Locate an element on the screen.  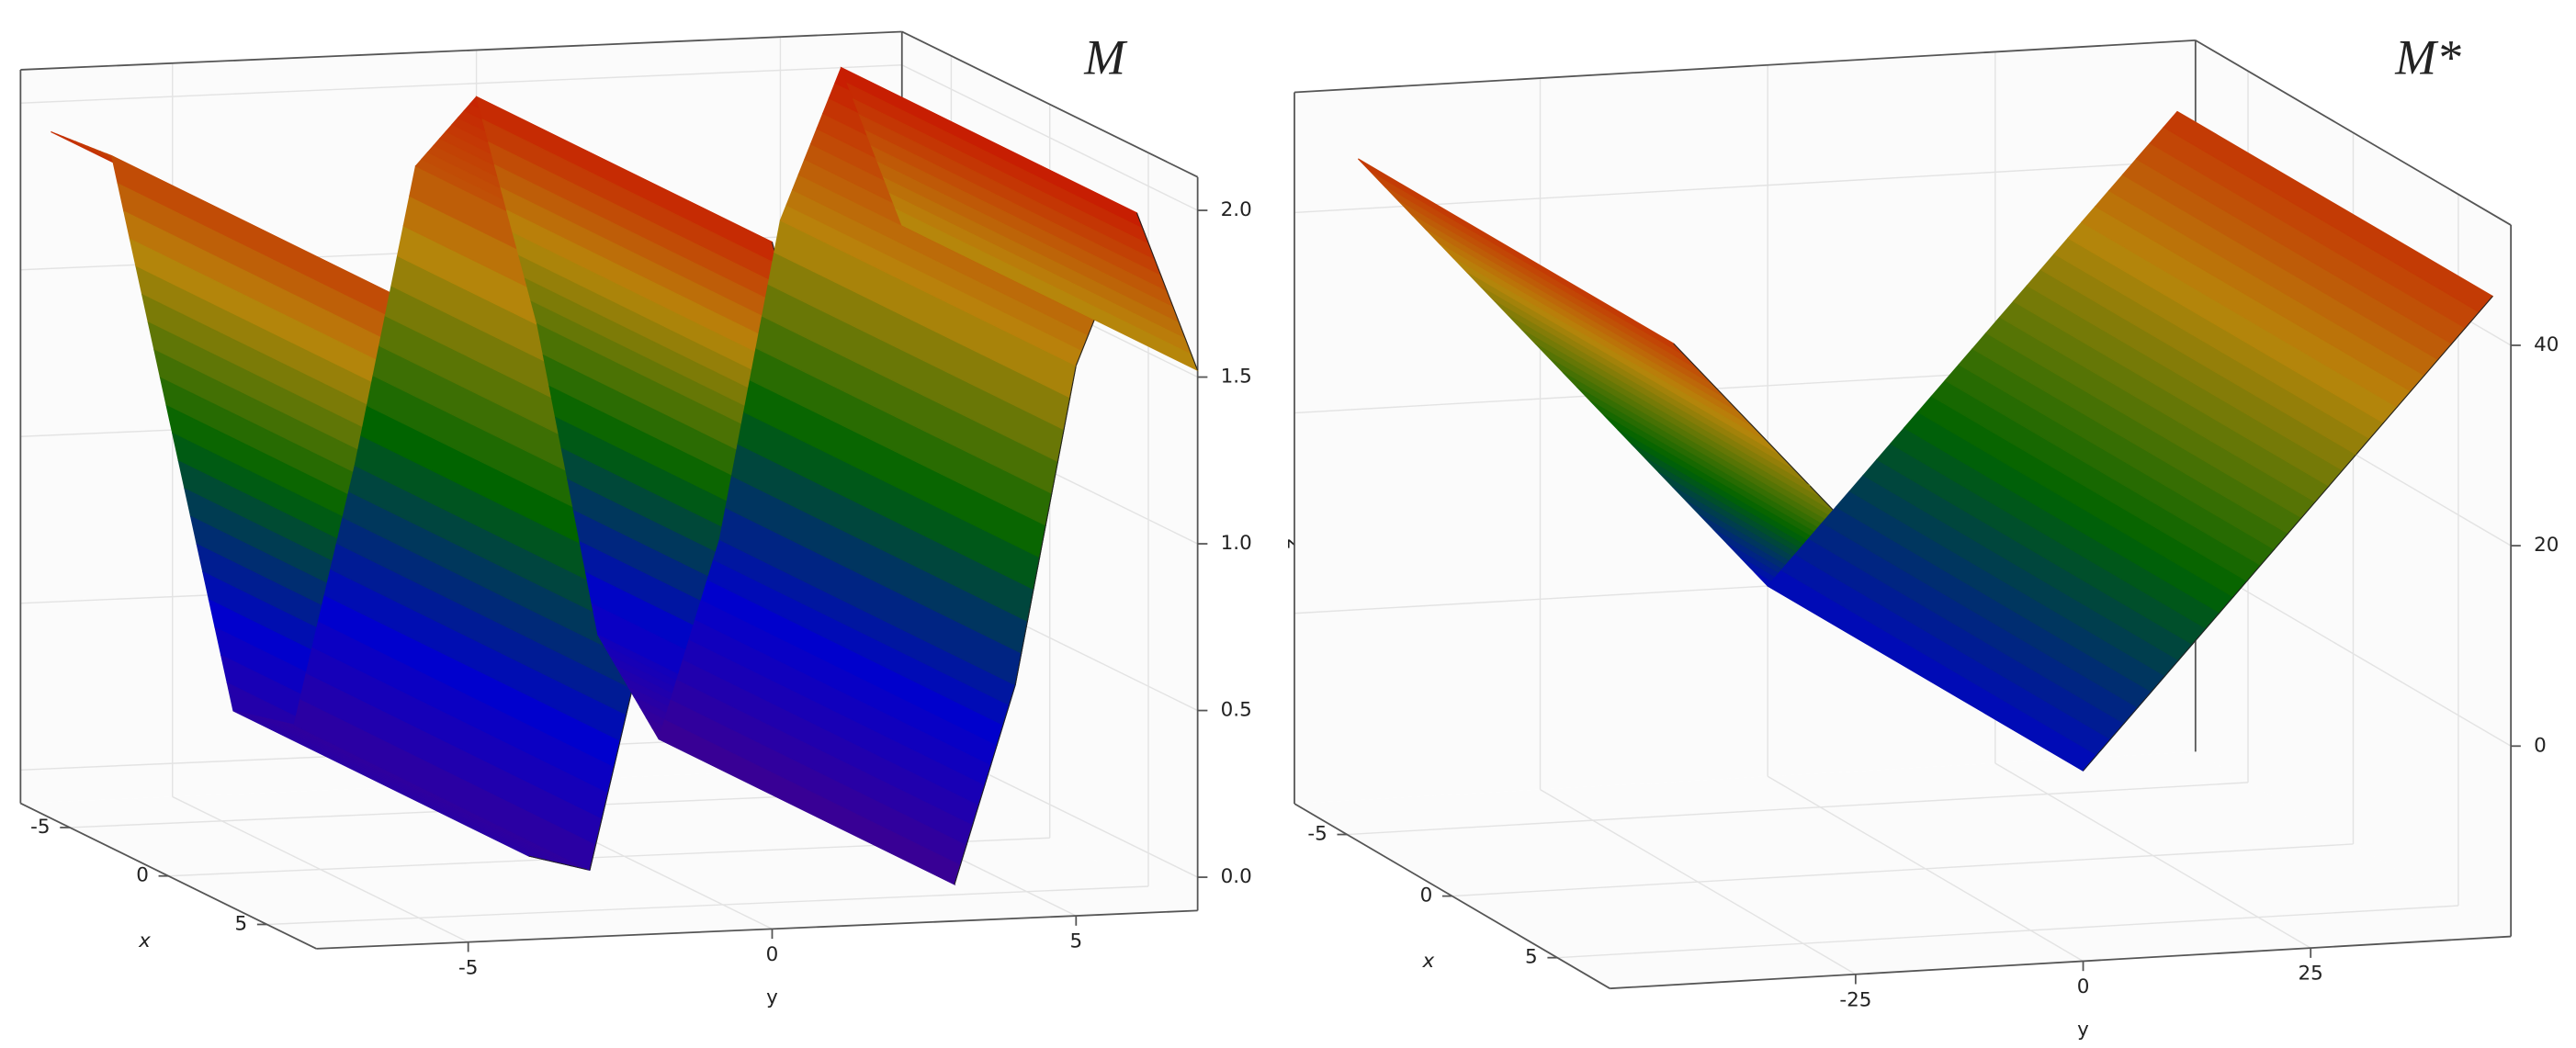
z-axis-label: z is located at coordinates (1292, 543).